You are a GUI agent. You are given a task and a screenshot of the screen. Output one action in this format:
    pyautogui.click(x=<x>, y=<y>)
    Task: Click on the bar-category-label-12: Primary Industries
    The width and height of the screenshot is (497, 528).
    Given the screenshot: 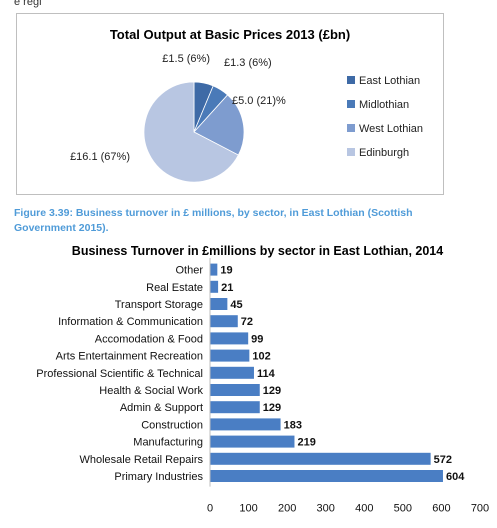 What is the action you would take?
    pyautogui.click(x=158, y=477)
    